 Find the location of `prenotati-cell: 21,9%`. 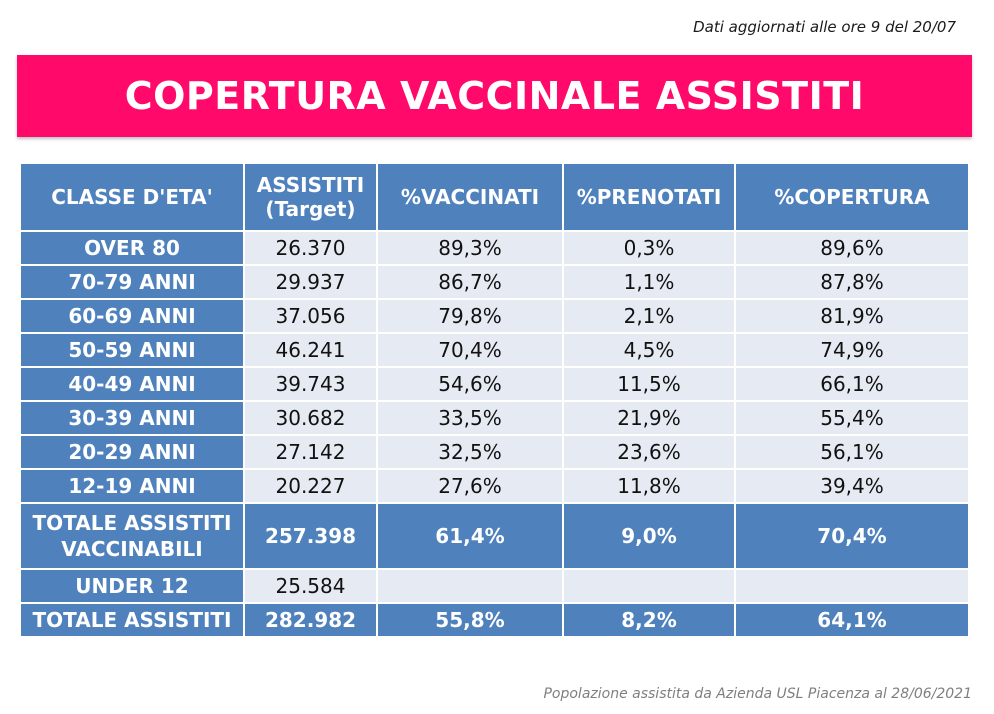

prenotati-cell: 21,9% is located at coordinates (649, 418).